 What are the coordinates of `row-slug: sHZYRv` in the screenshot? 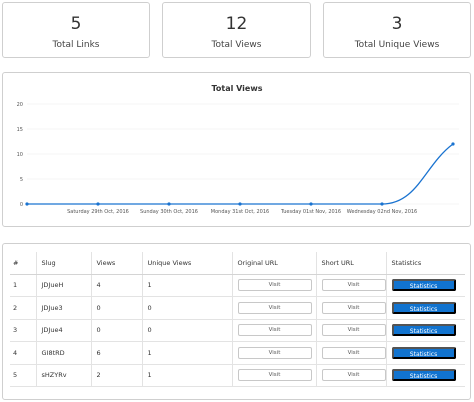 It's located at (63, 375).